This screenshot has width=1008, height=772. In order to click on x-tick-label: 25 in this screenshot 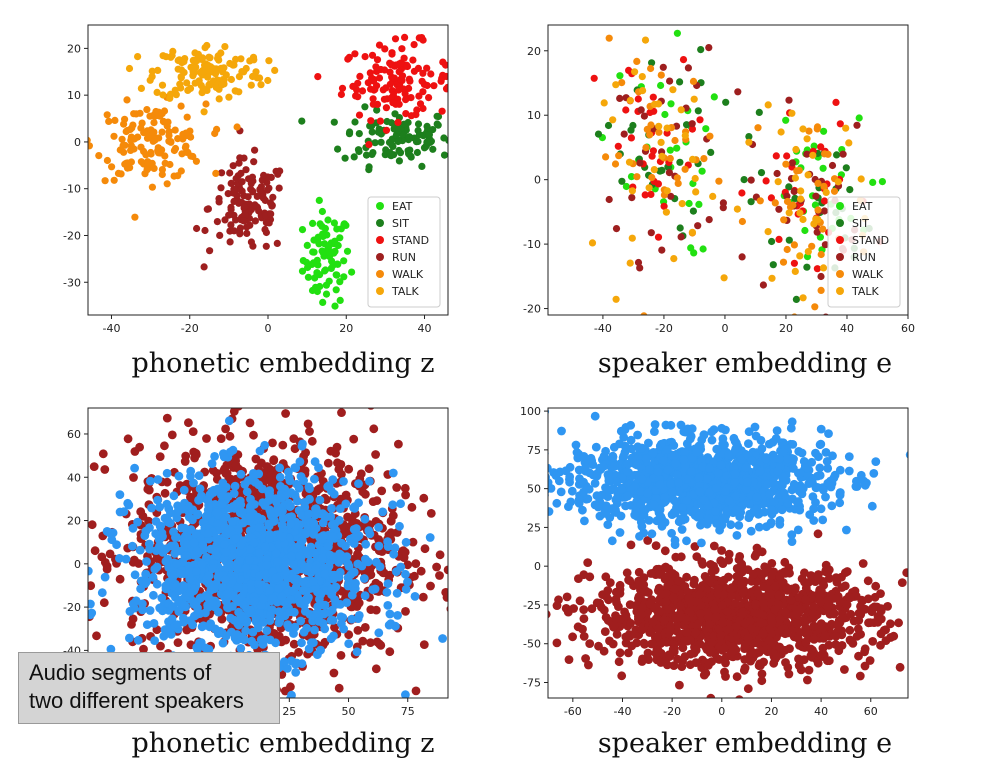, I will do `click(289, 711)`.